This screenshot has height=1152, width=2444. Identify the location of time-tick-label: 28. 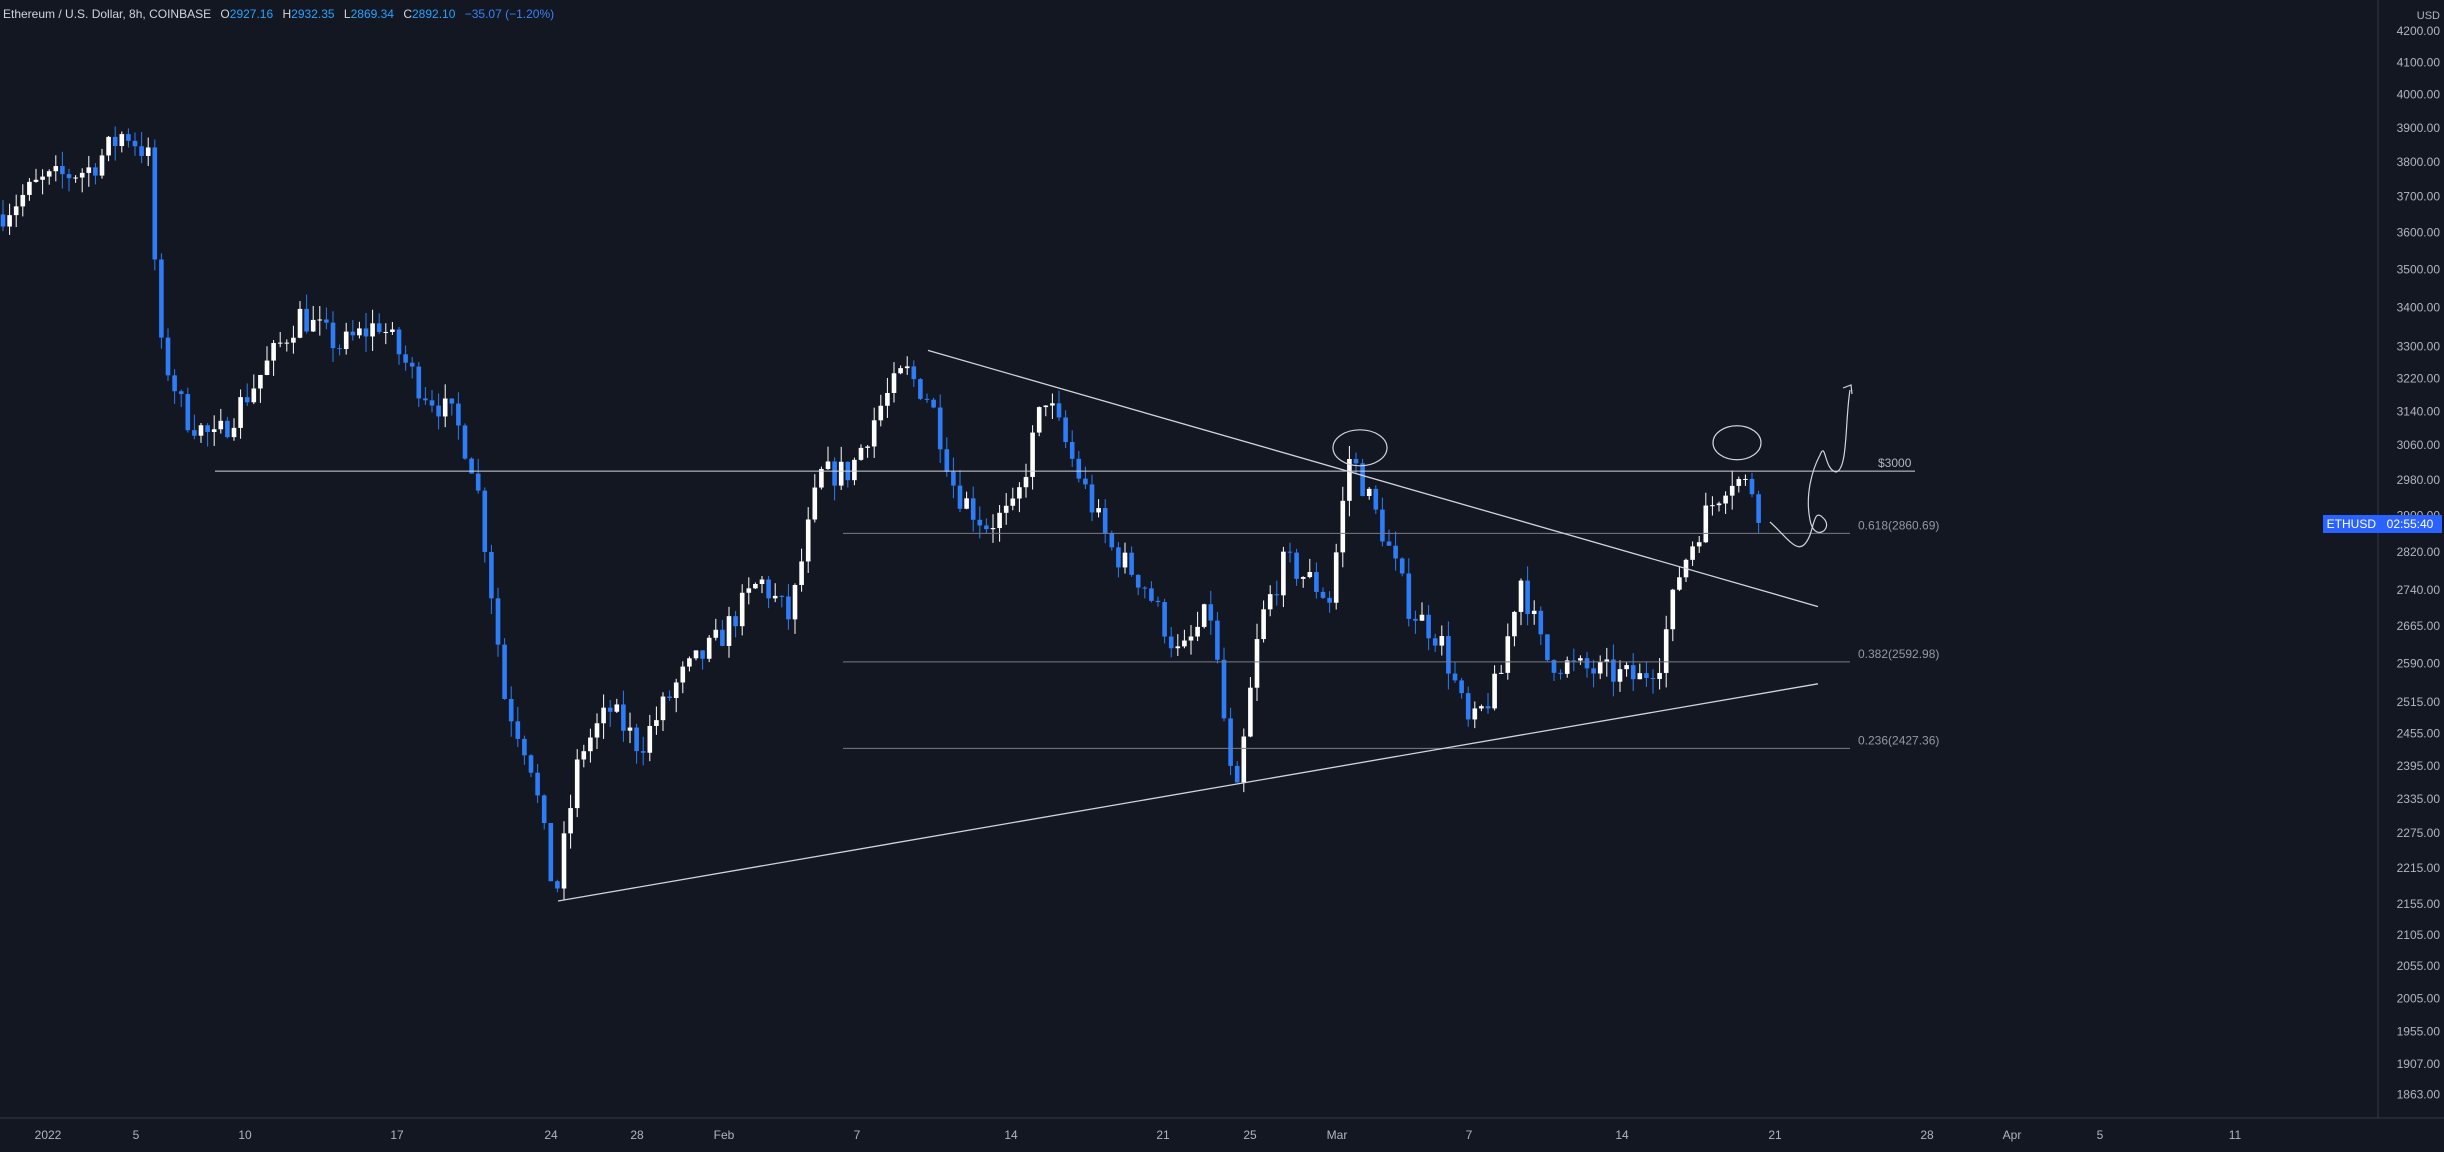
(1927, 1135).